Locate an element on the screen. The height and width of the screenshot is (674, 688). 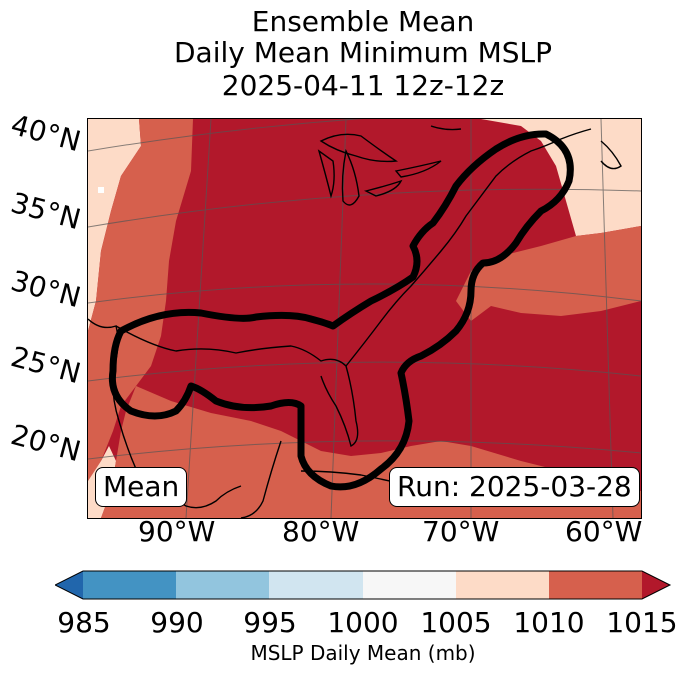
title-line-3: 2025-04-11 12z-12z is located at coordinates (363, 85).